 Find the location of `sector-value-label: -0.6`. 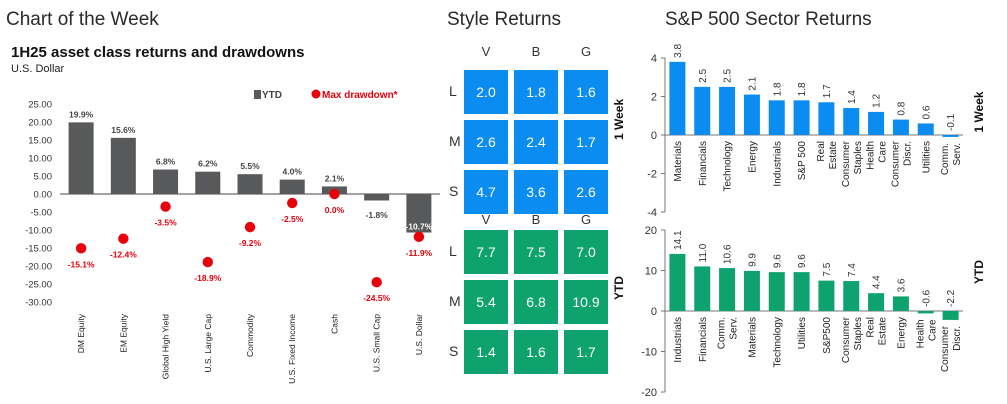

sector-value-label: -0.6 is located at coordinates (926, 298).